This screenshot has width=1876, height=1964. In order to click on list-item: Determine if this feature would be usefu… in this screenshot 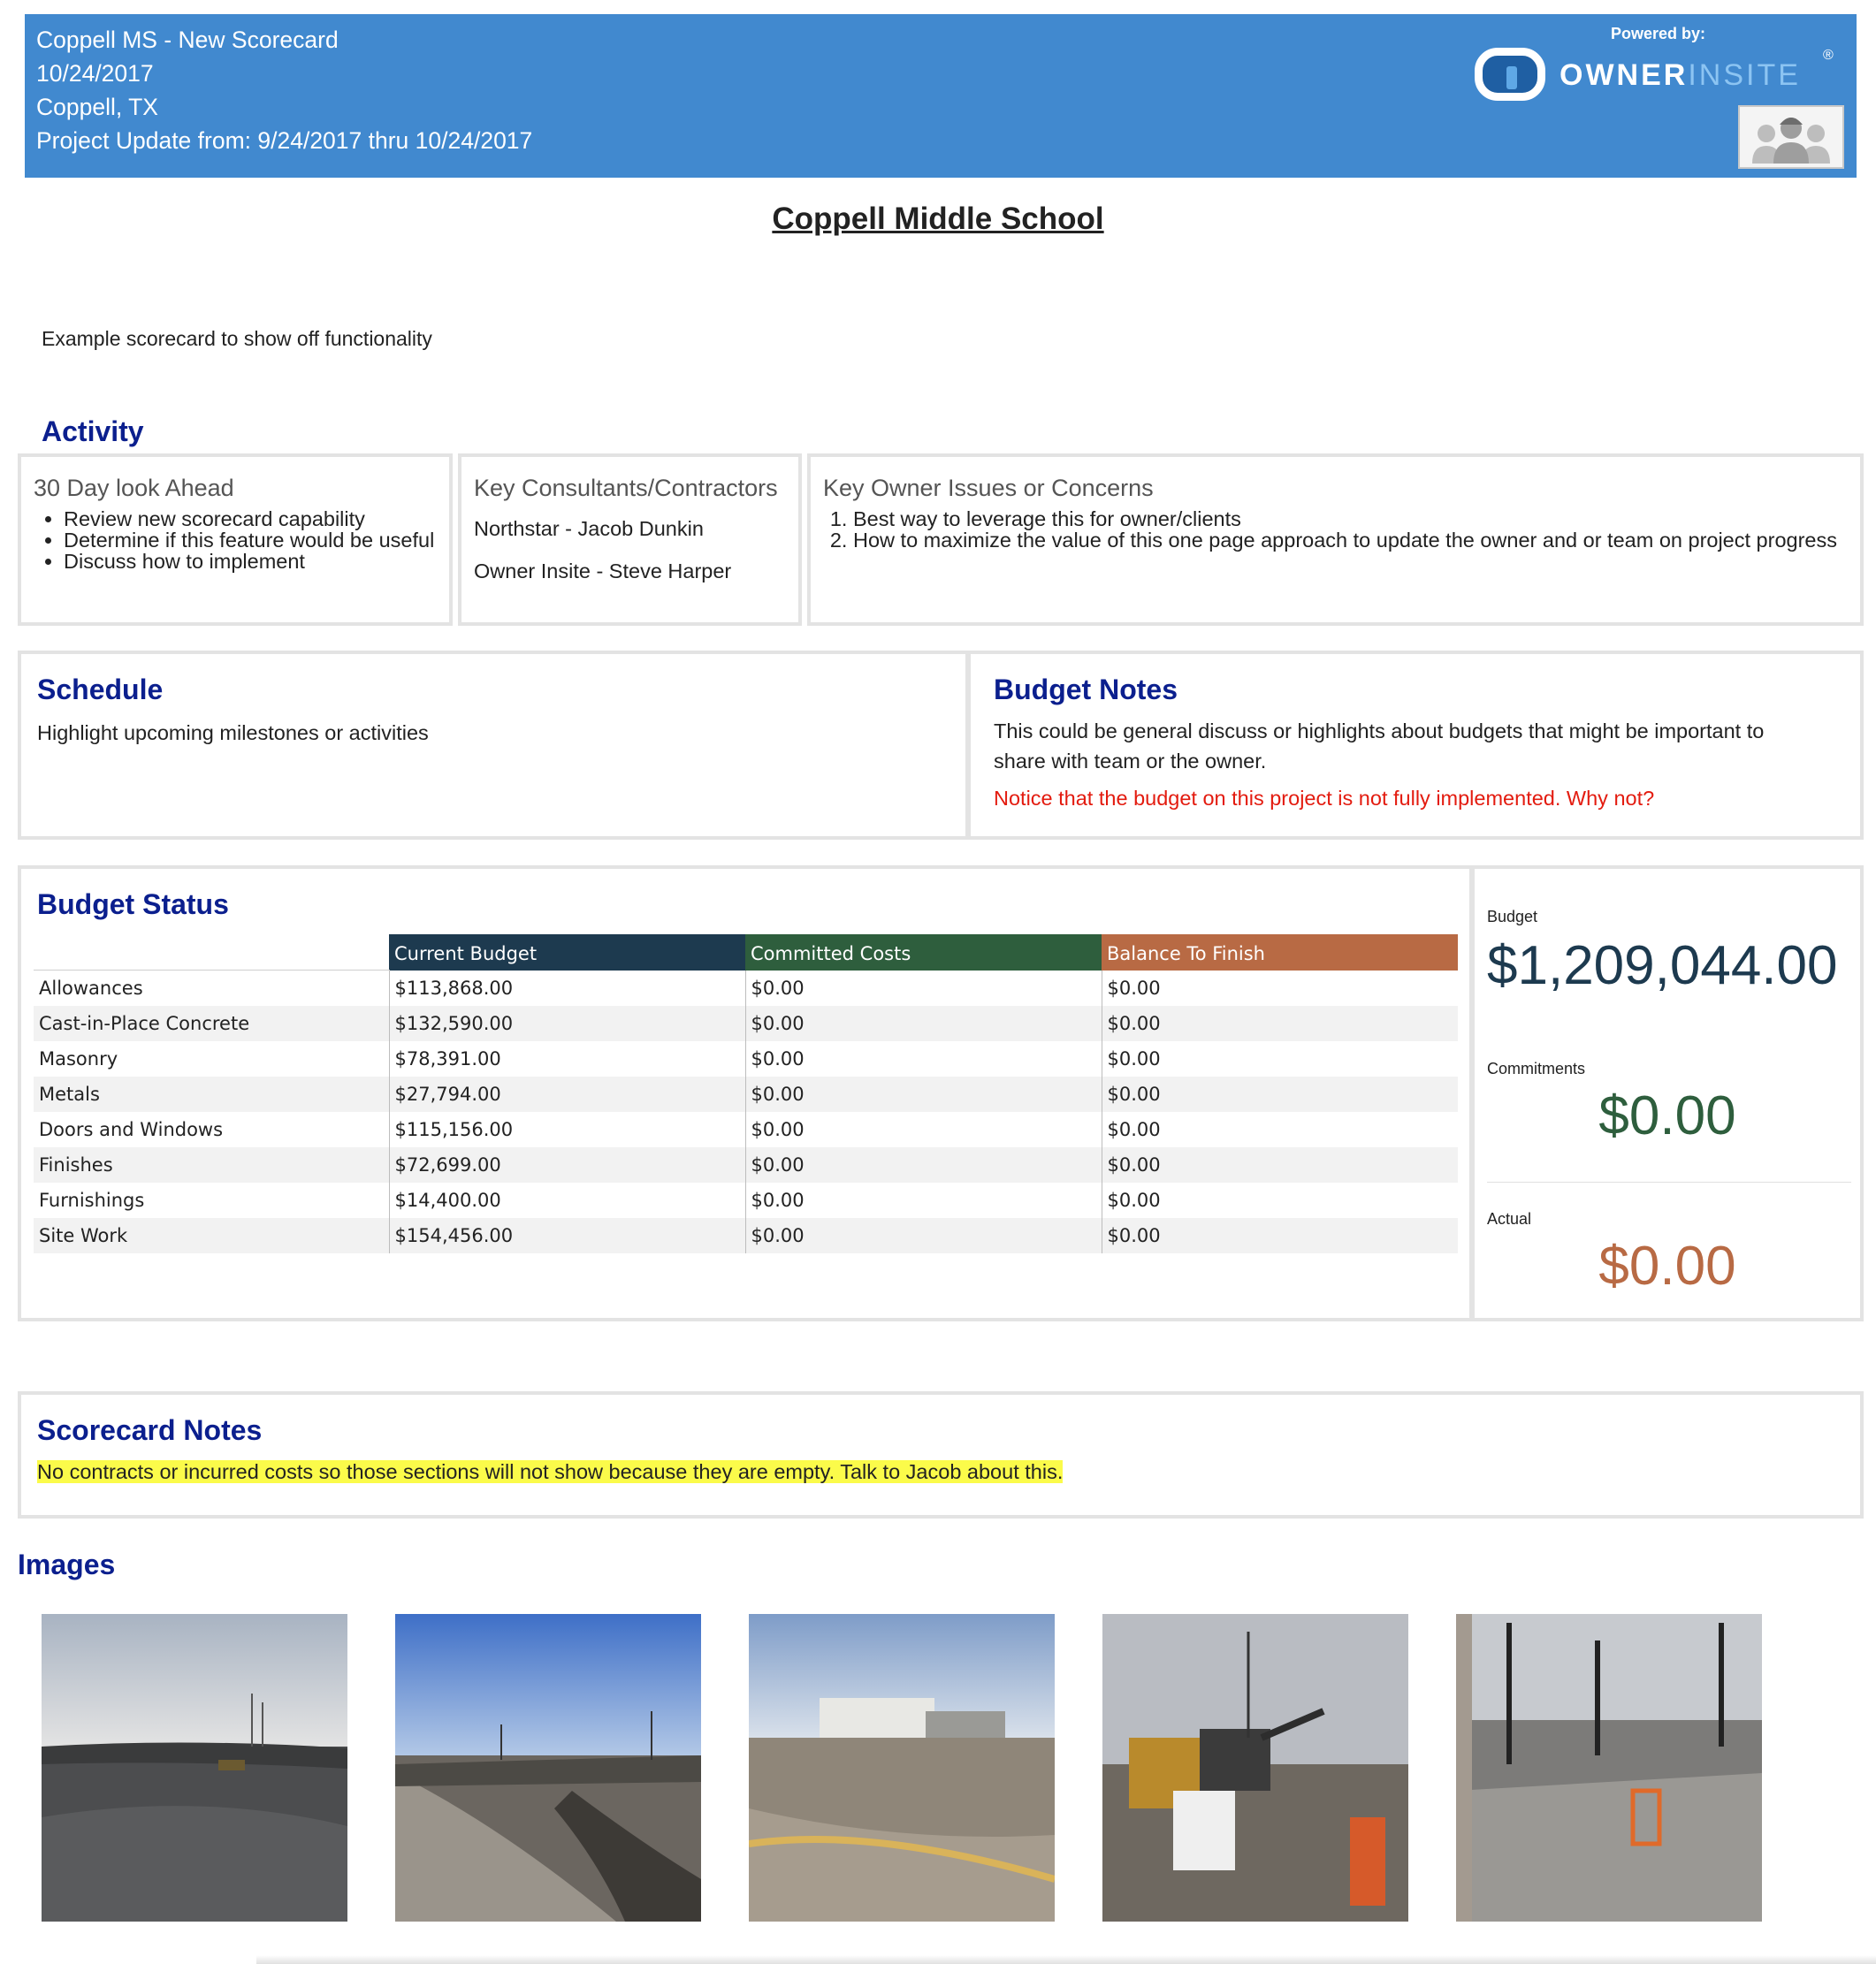, I will do `click(249, 540)`.